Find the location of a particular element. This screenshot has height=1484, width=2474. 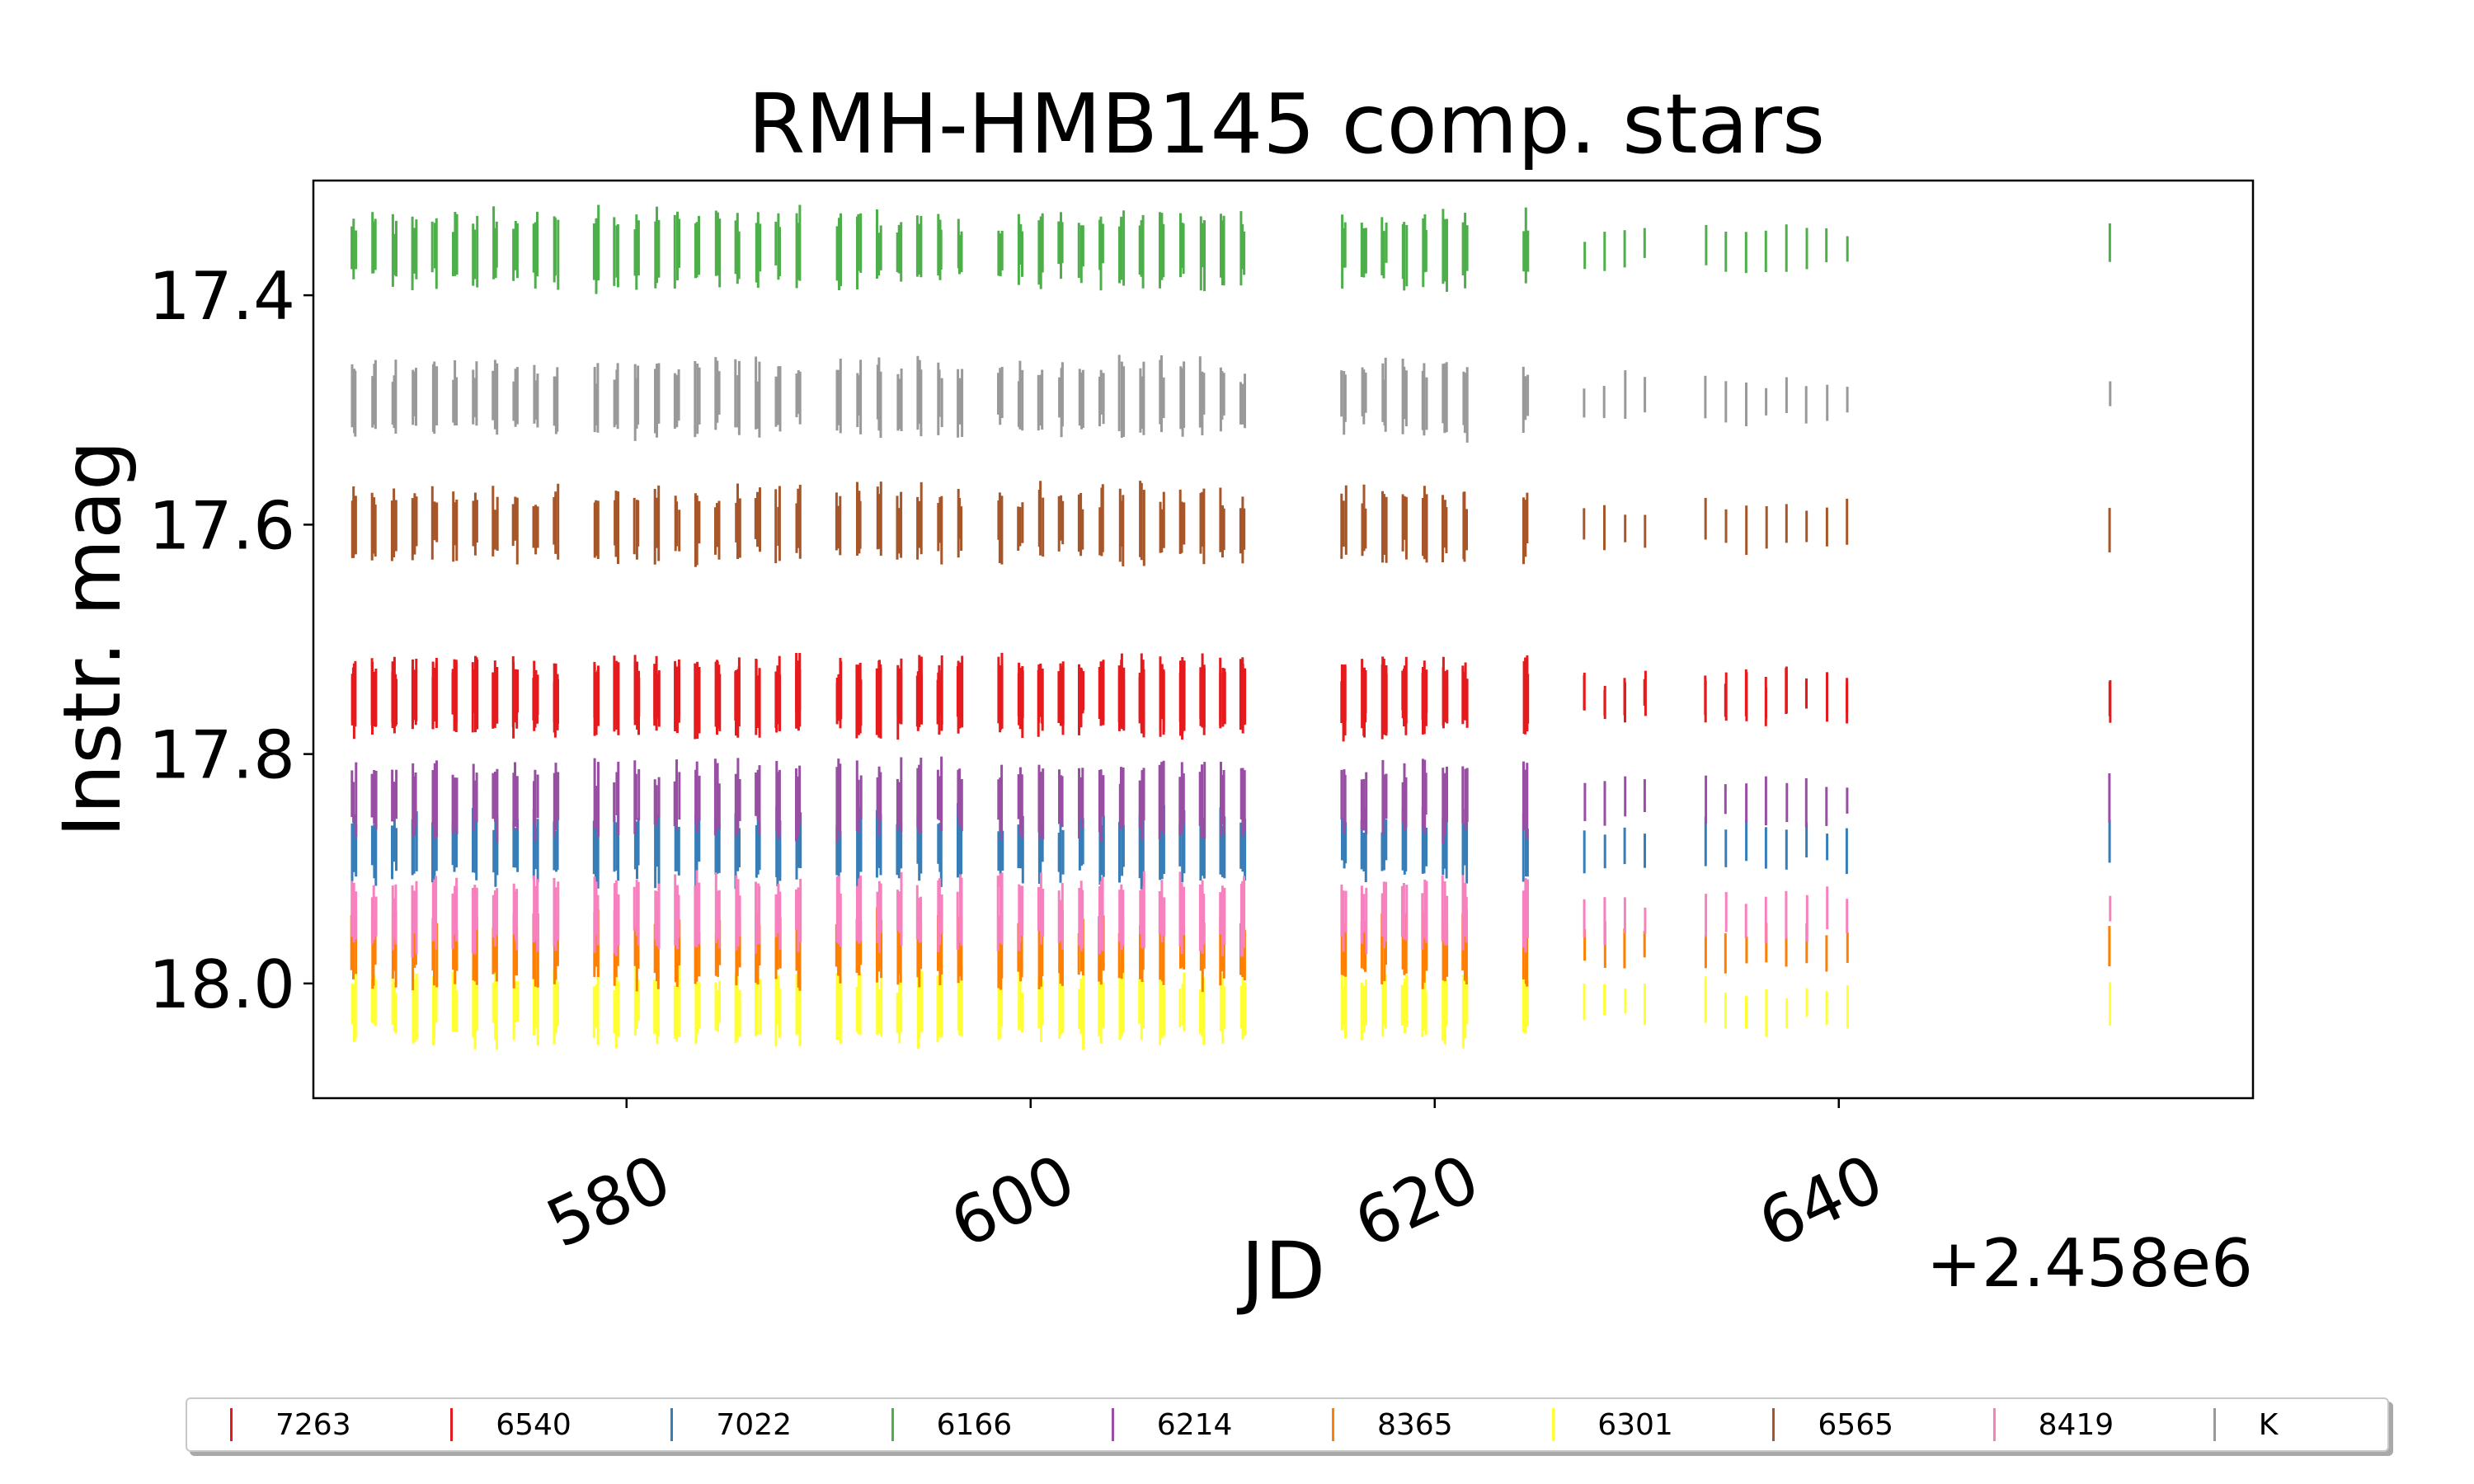

chart-title: RMH-HMB145 comp. stars is located at coordinates (1286, 124).